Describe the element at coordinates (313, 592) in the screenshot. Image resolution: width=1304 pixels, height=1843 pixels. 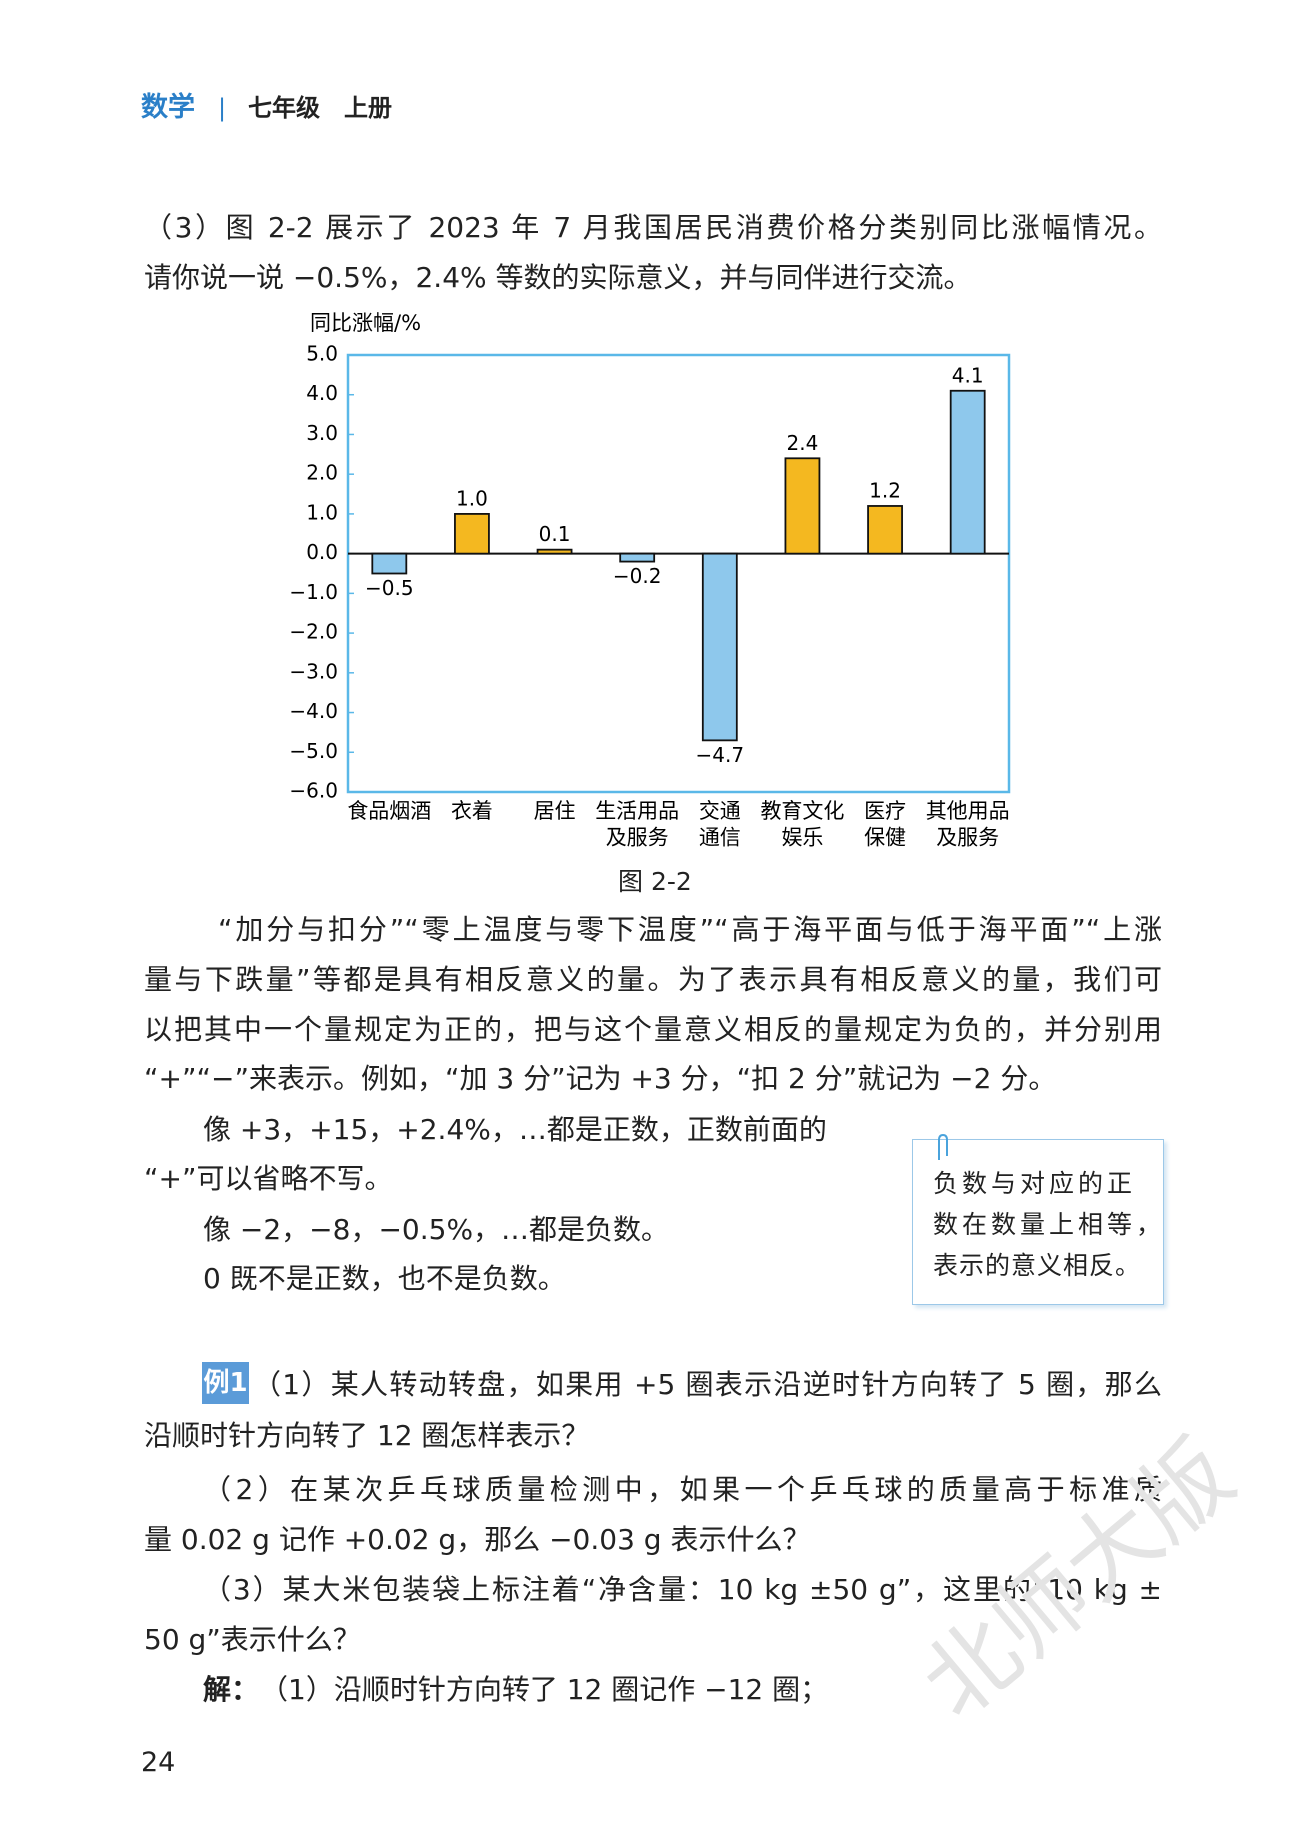
I see `y-tick-label: −1.0` at that location.